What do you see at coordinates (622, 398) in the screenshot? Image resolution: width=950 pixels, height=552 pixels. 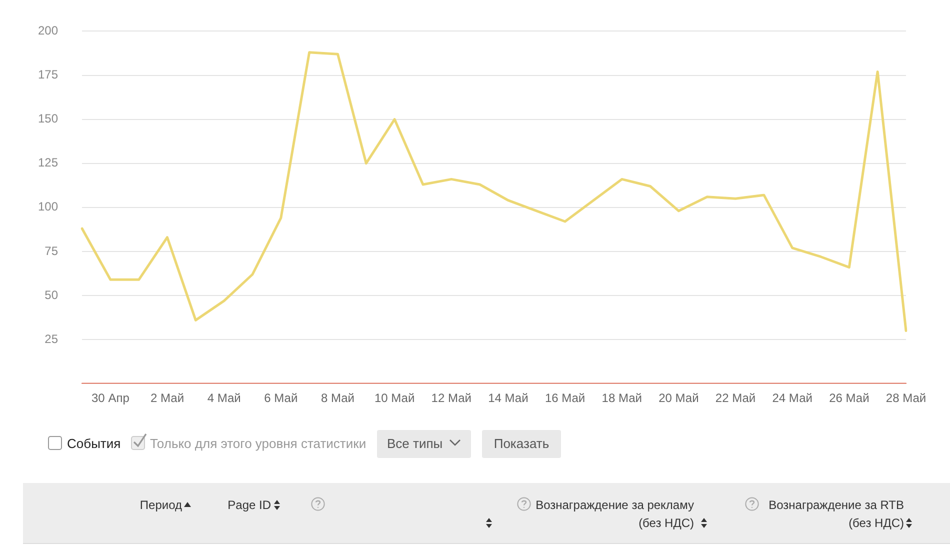 I see `x-tick-label: 18 Май` at bounding box center [622, 398].